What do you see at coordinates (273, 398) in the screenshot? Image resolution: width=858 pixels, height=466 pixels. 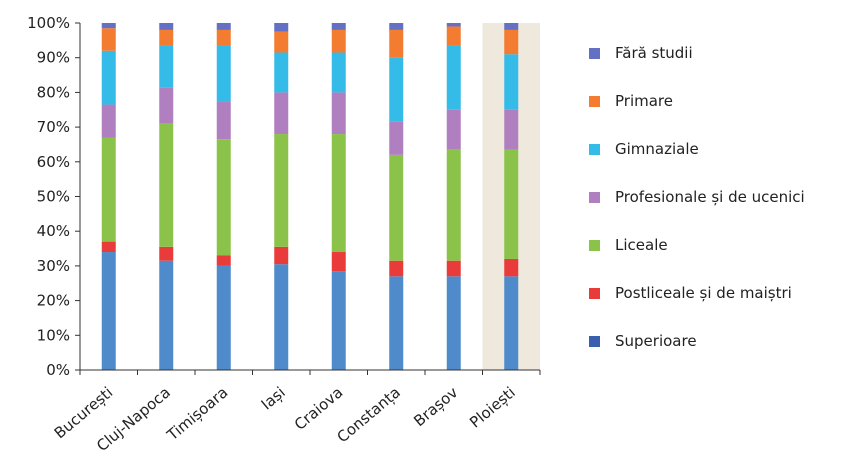 I see `x-tick-label: Iași` at bounding box center [273, 398].